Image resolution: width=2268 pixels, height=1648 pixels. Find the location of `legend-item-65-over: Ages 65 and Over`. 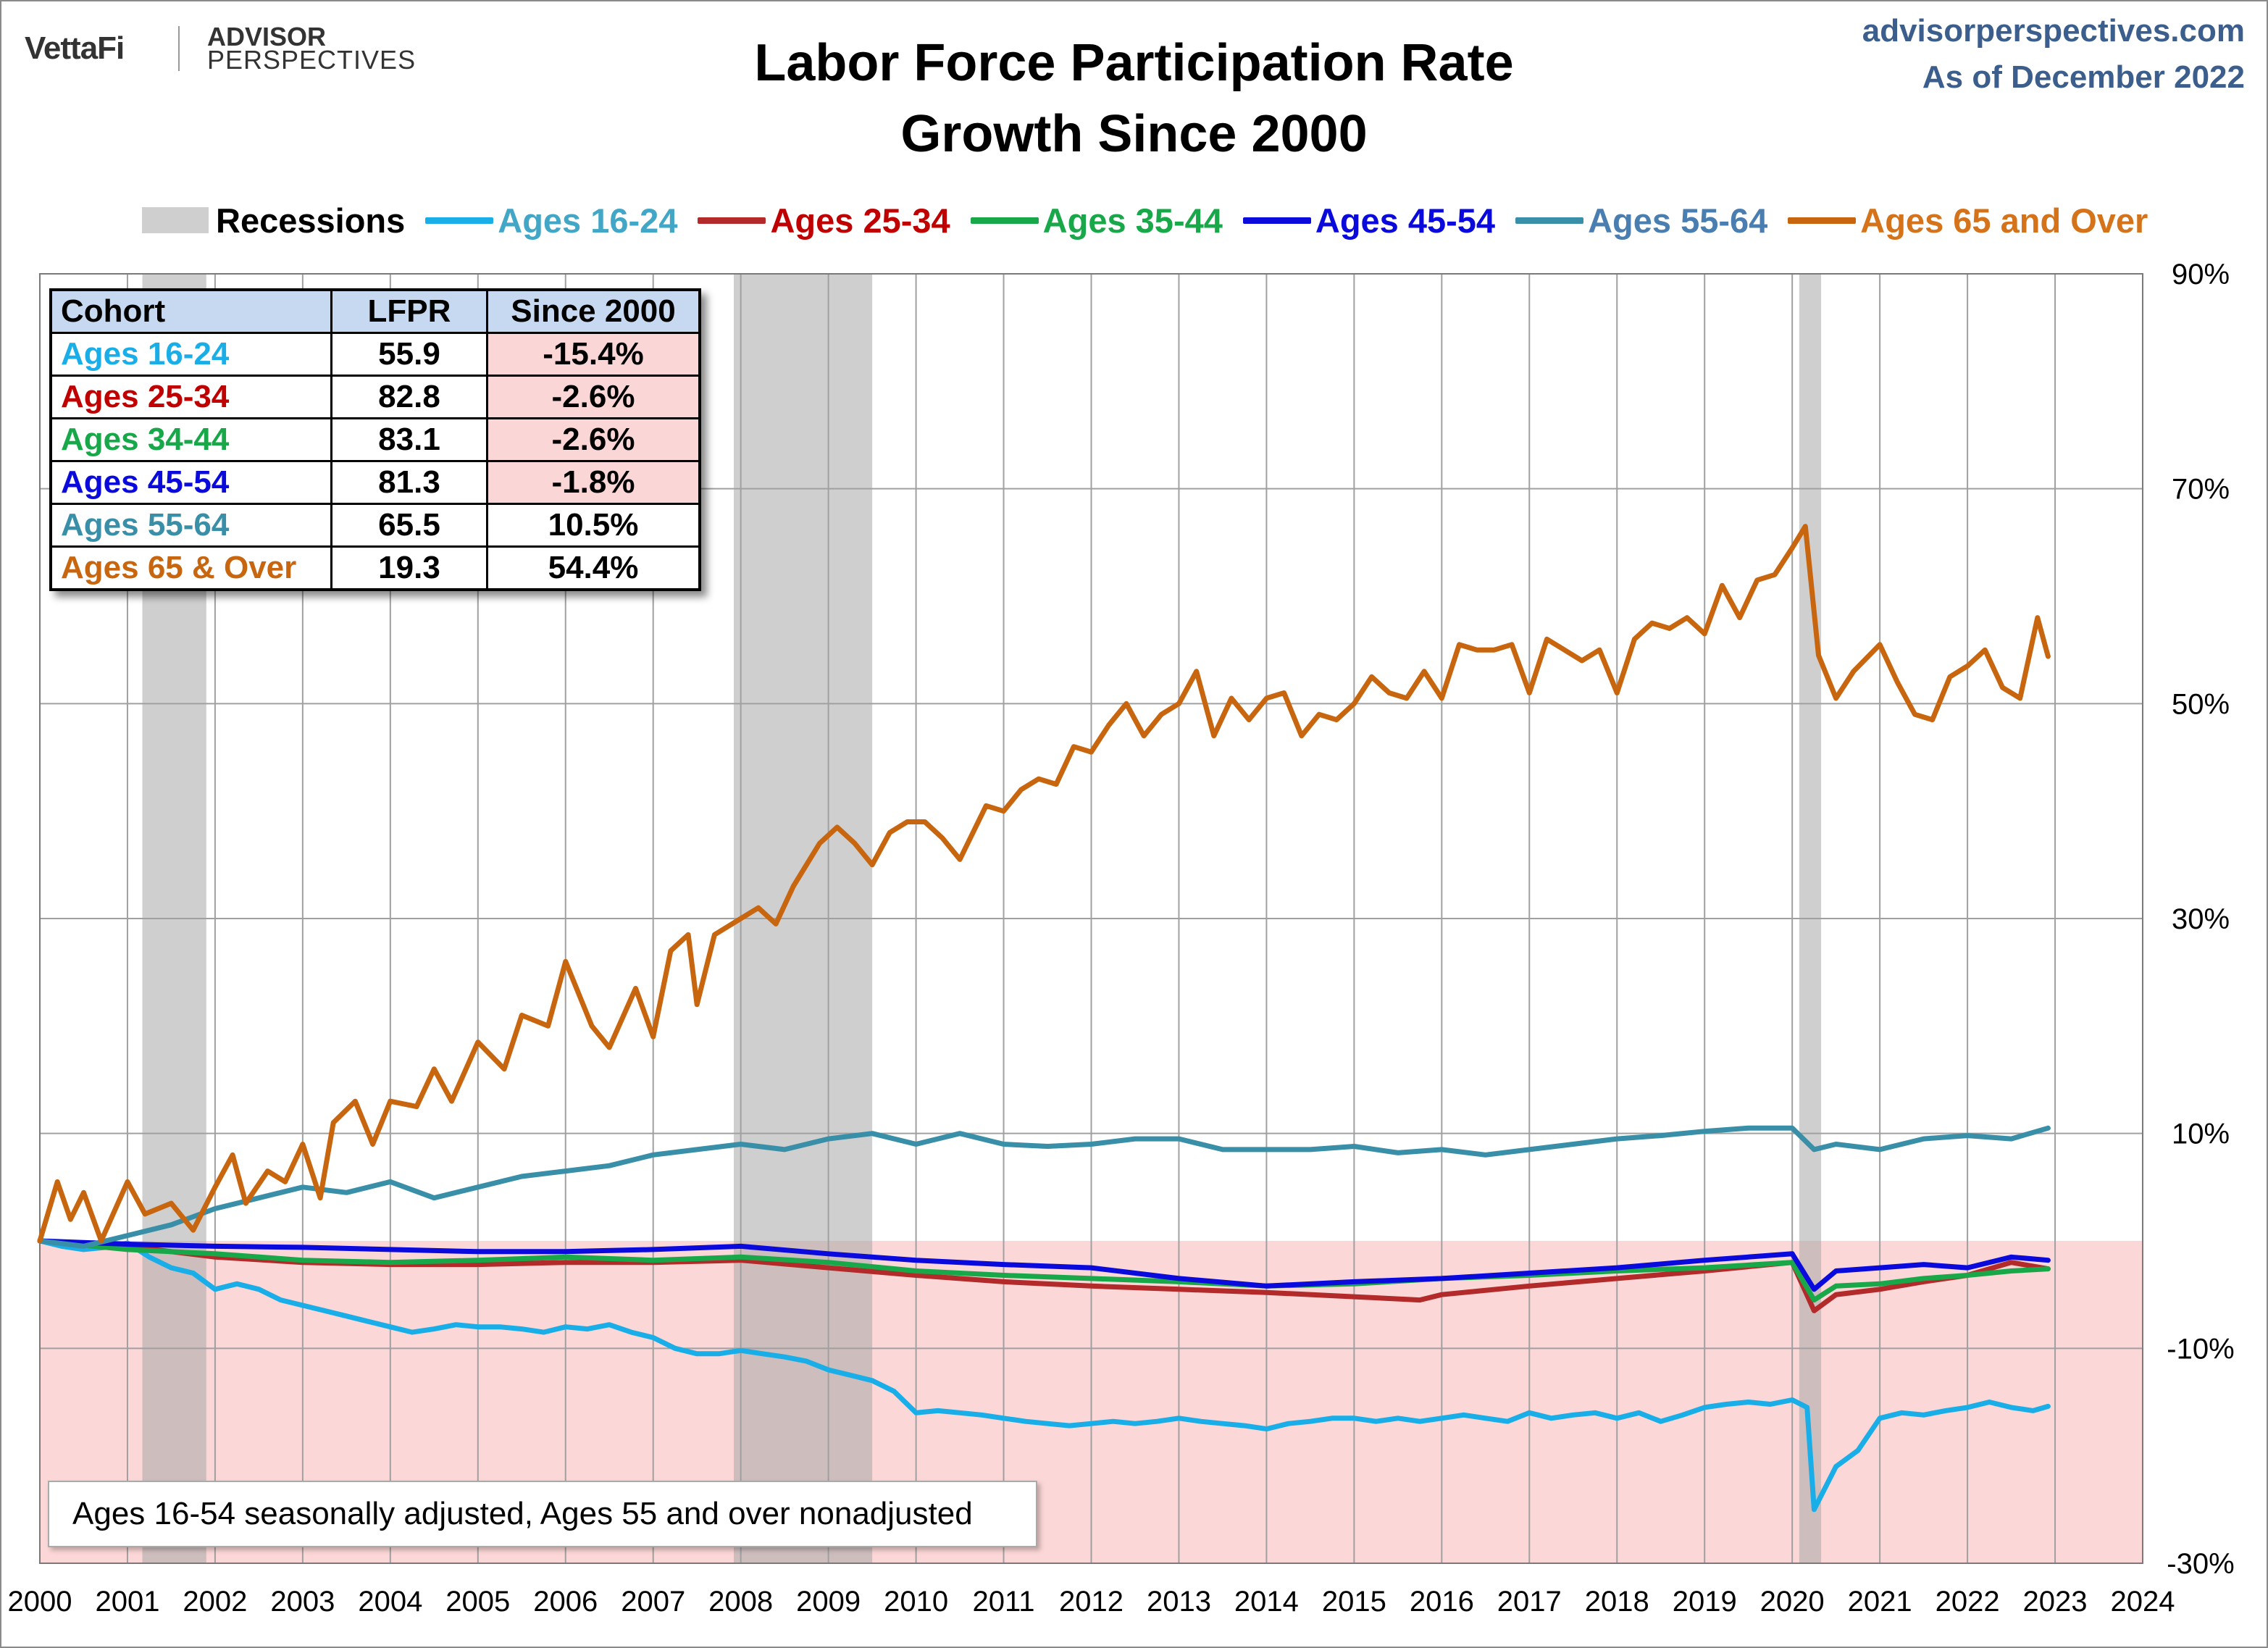

legend-item-65-over: Ages 65 and Over is located at coordinates (1968, 220).